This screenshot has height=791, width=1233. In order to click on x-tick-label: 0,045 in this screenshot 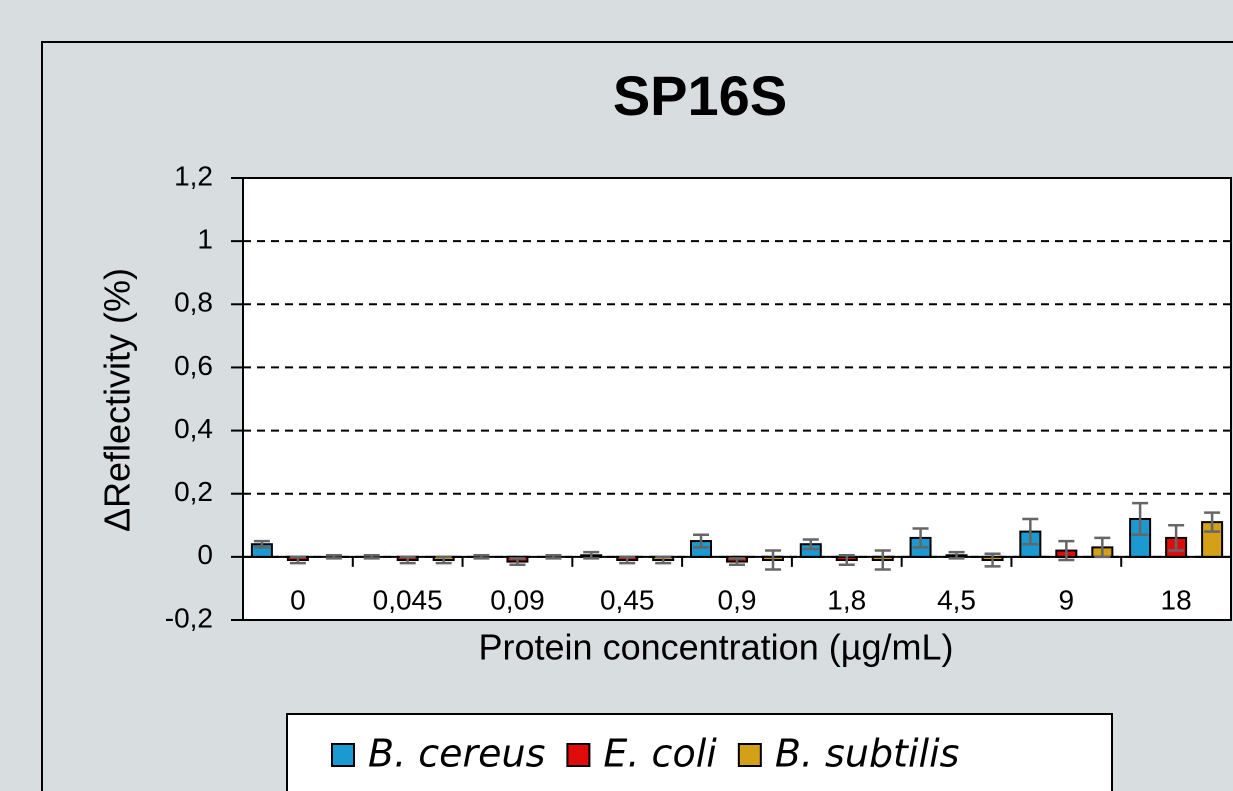, I will do `click(408, 599)`.